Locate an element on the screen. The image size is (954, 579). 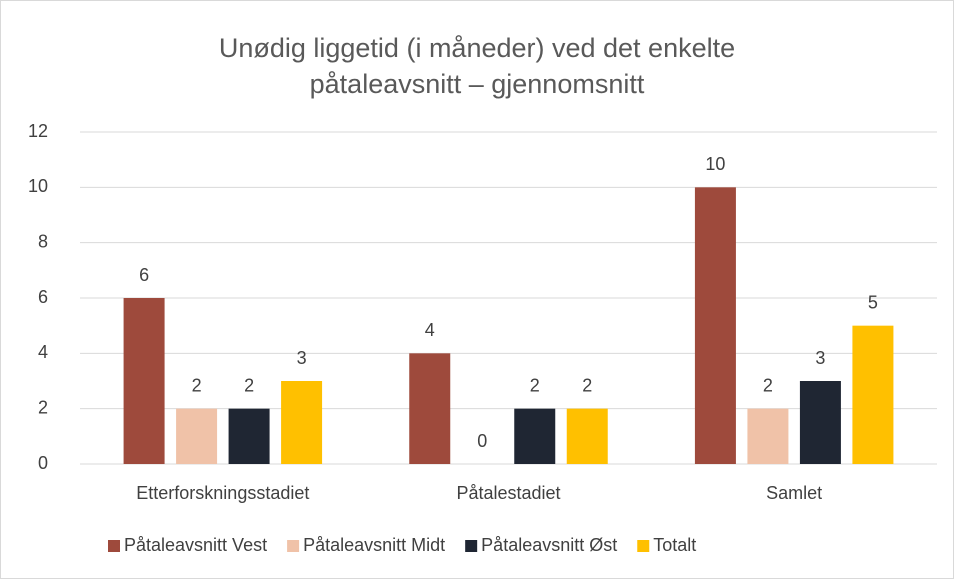
data-label: 6 is located at coordinates (144, 275).